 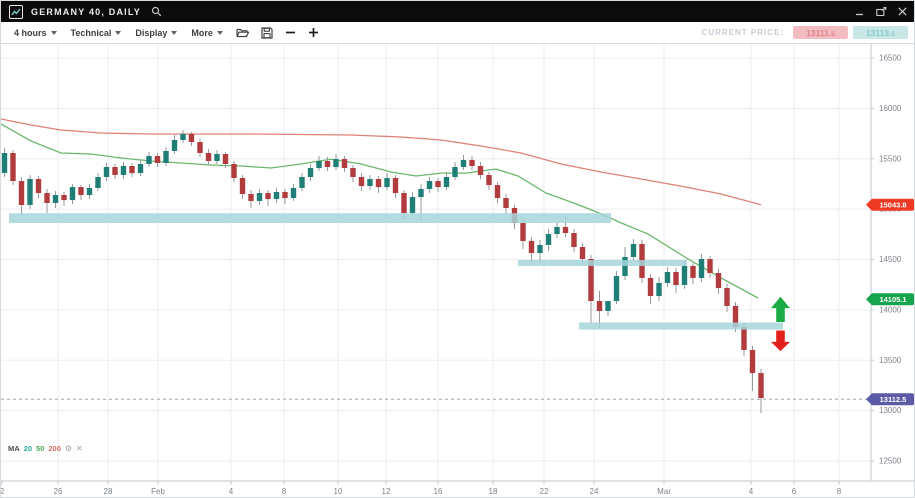 What do you see at coordinates (664, 491) in the screenshot?
I see `time-tick-label: Mar` at bounding box center [664, 491].